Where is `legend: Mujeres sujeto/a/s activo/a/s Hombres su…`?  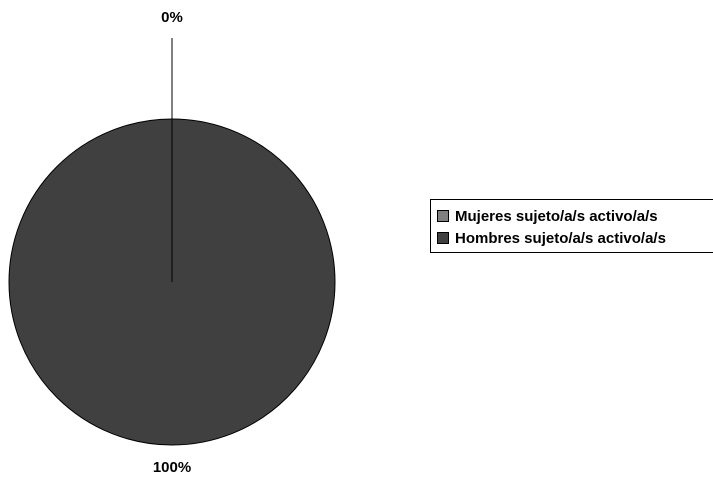 legend: Mujeres sujeto/a/s activo/a/s Hombres su… is located at coordinates (571, 226).